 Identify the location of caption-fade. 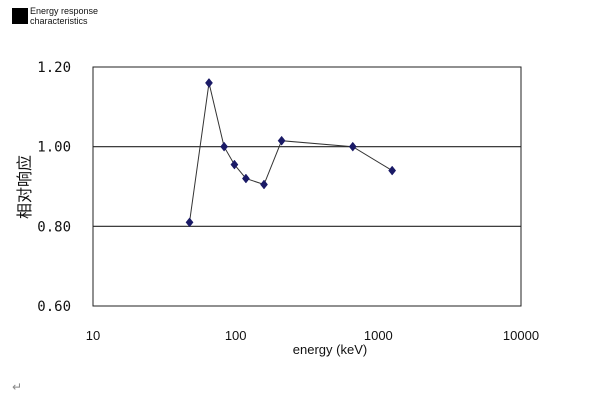
(127, 23).